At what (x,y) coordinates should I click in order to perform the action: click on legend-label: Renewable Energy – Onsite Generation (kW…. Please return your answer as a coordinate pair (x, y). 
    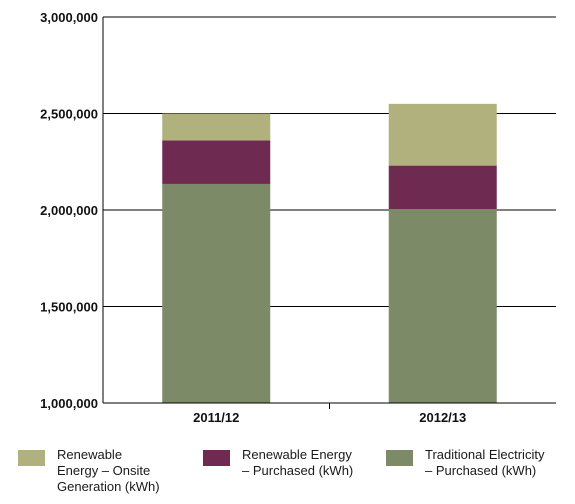
    Looking at the image, I should click on (108, 470).